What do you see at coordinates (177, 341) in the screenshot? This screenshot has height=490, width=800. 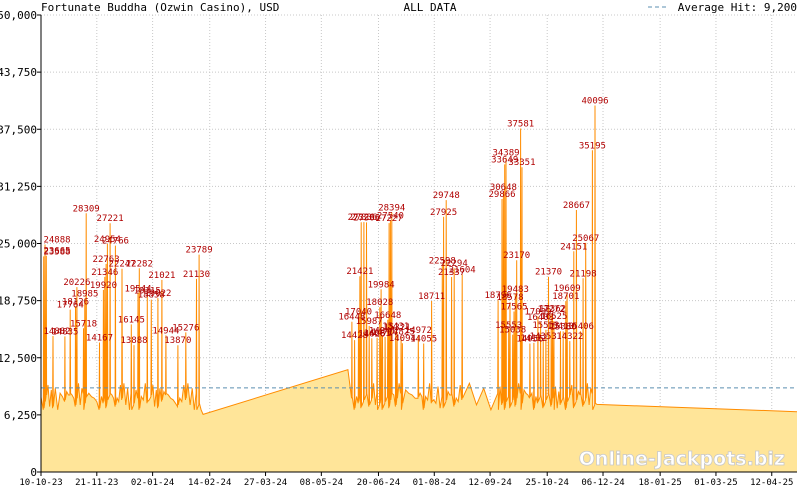 I see `peak-label-28: 13870` at bounding box center [177, 341].